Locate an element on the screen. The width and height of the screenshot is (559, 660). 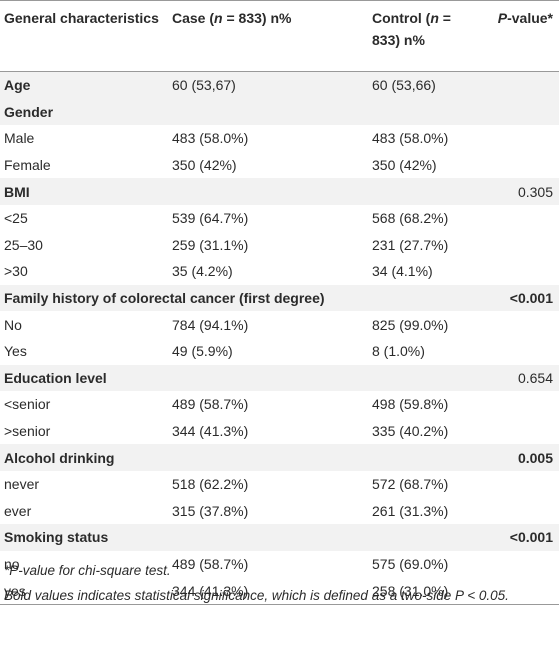
section-row: Smoking status <0.001 is located at coordinates (279, 537).